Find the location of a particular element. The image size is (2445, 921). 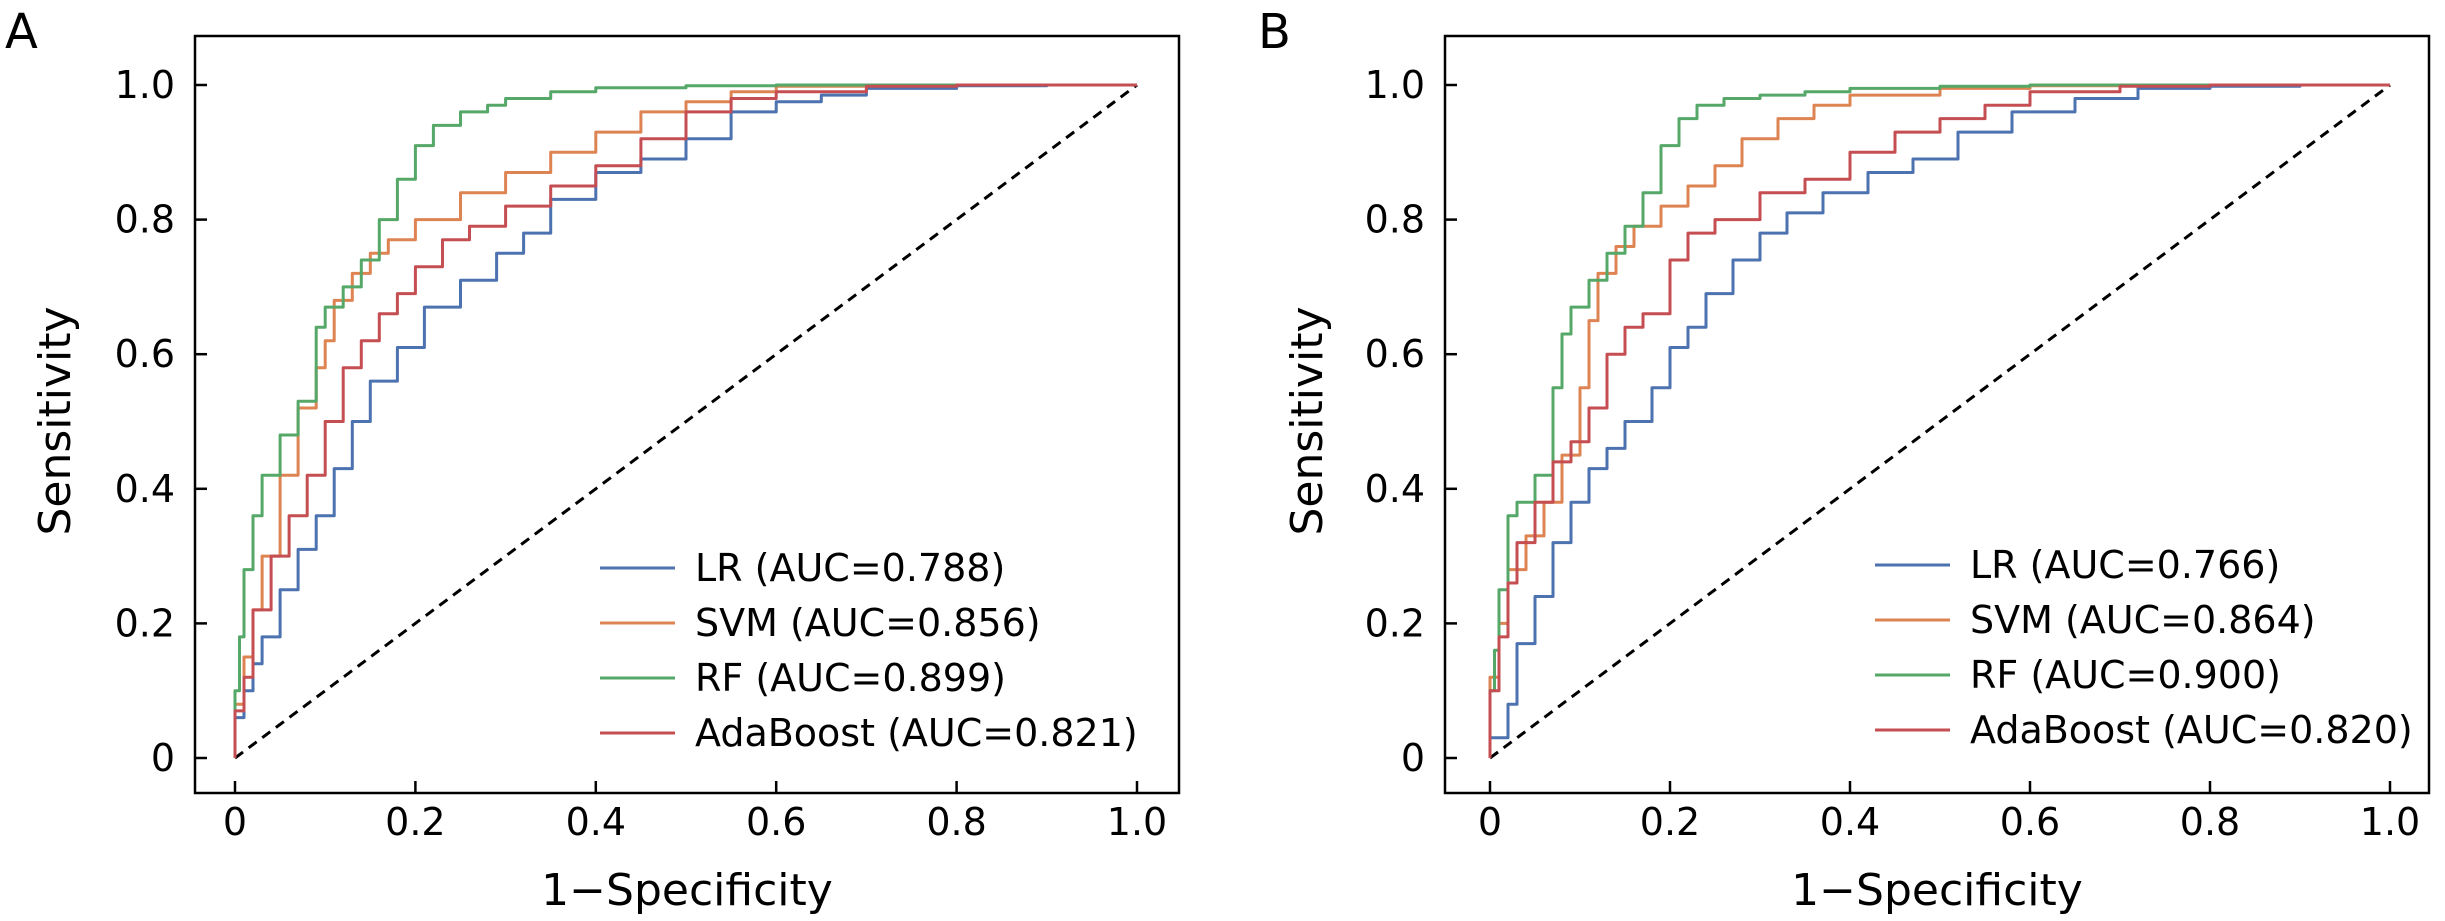

legend-label: AdaBoost (AUC=0.820) is located at coordinates (2191, 730).